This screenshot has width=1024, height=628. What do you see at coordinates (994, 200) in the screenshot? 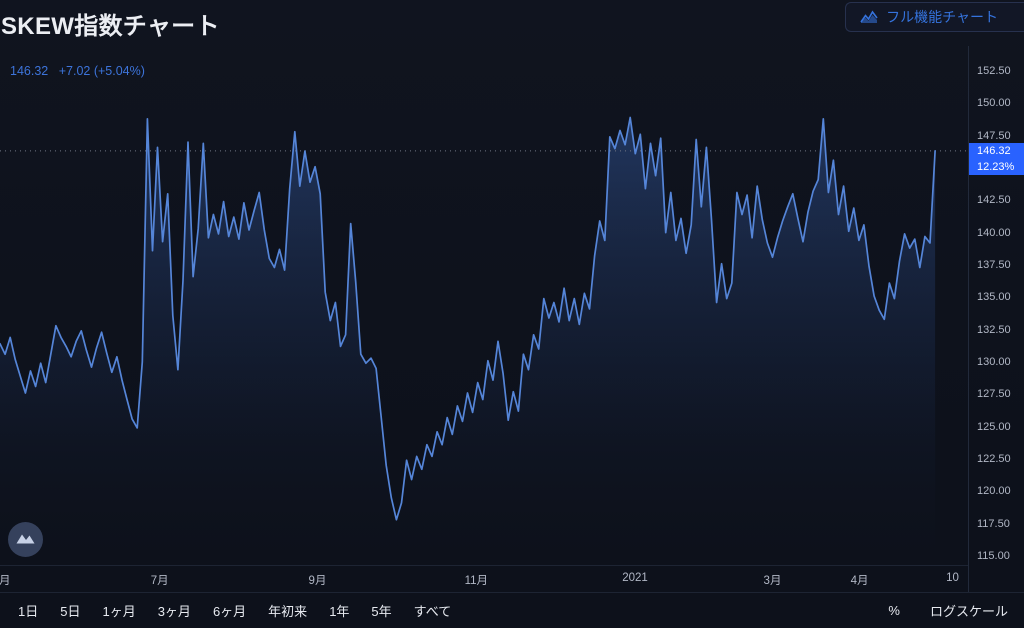
I see `price-axis-label: 142.50` at bounding box center [994, 200].